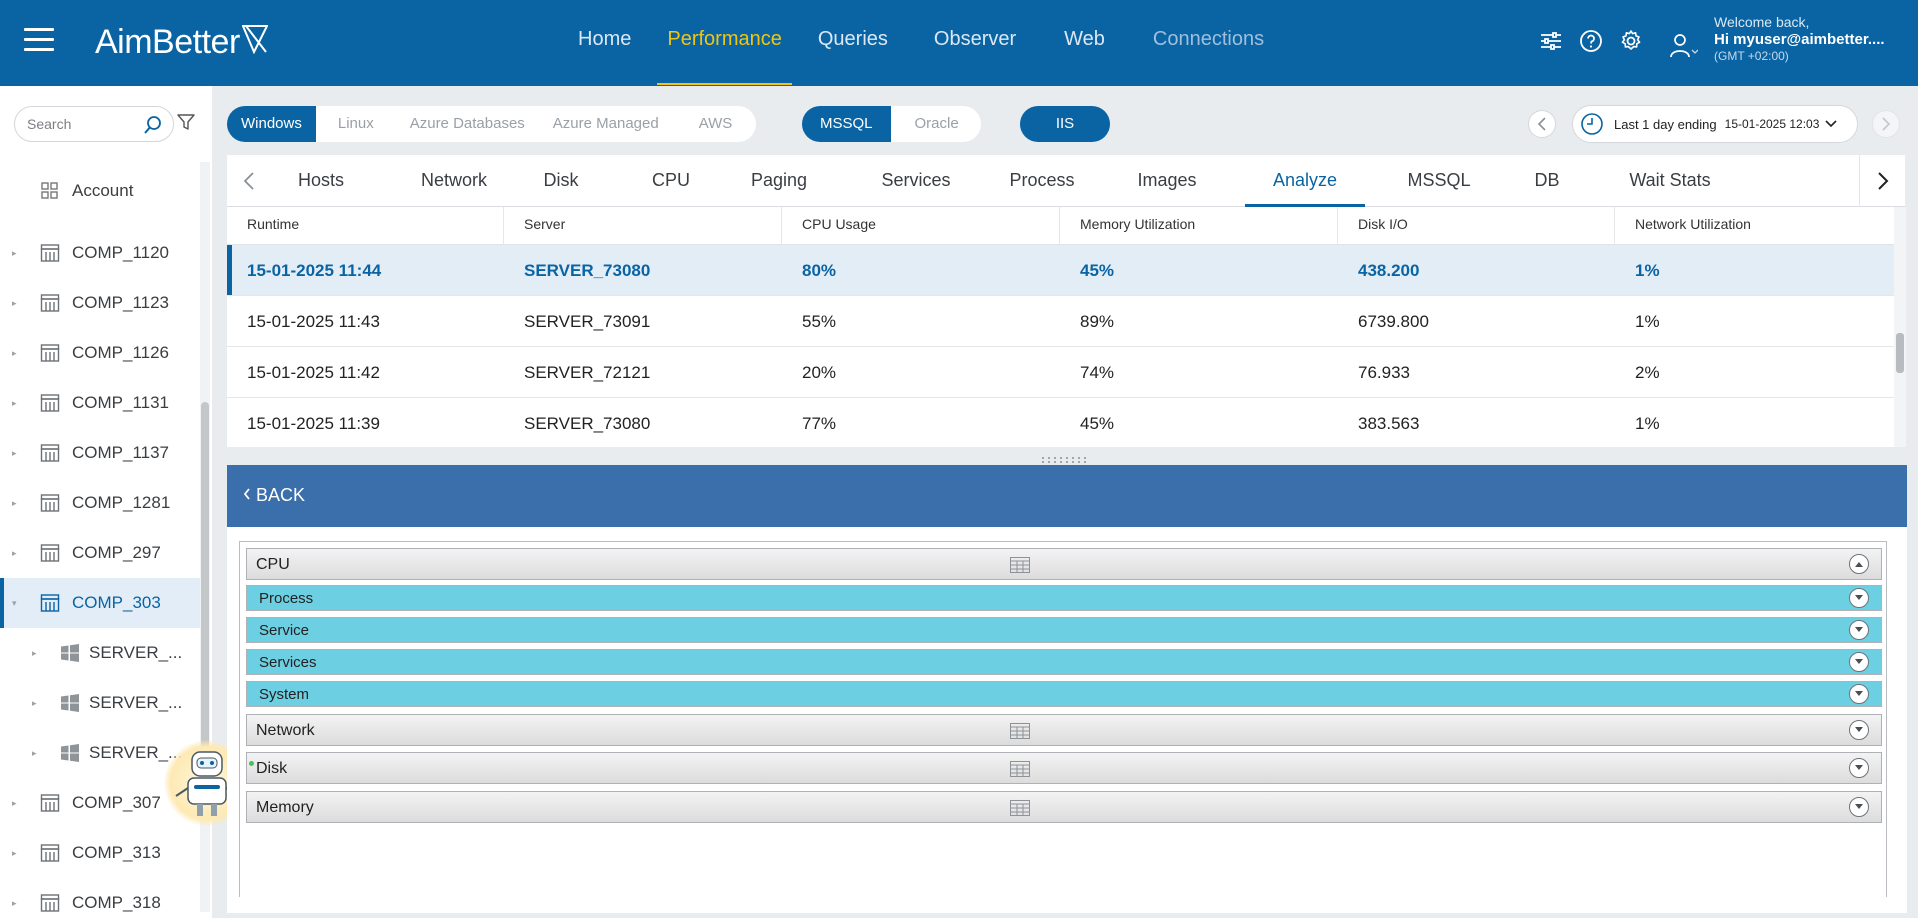  What do you see at coordinates (852, 39) in the screenshot?
I see `nav-queries: Queries` at bounding box center [852, 39].